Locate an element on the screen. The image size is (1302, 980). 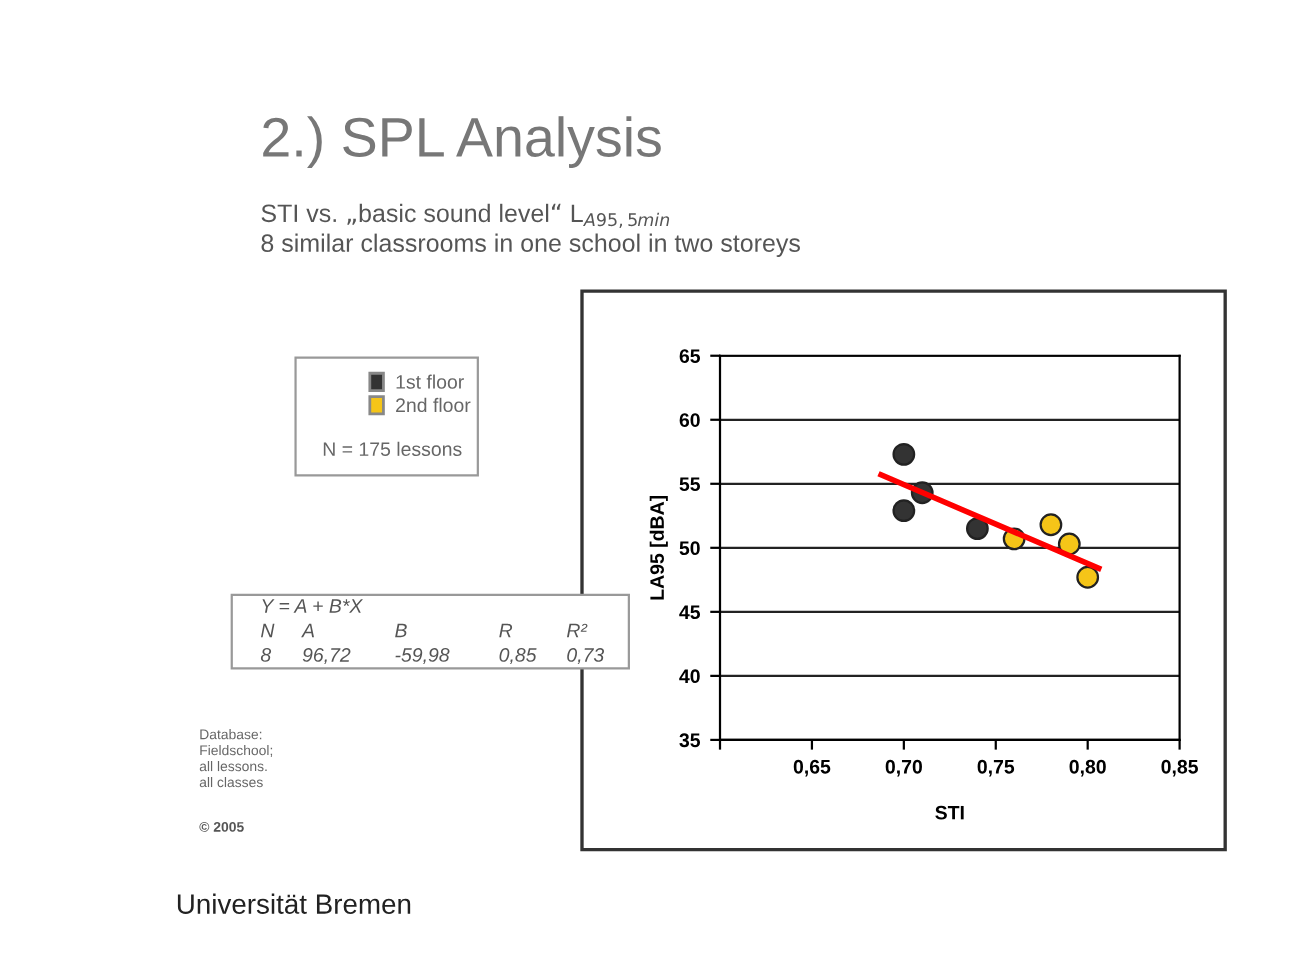
y-axis-title: LA95 [dBA] is located at coordinates (658, 547).